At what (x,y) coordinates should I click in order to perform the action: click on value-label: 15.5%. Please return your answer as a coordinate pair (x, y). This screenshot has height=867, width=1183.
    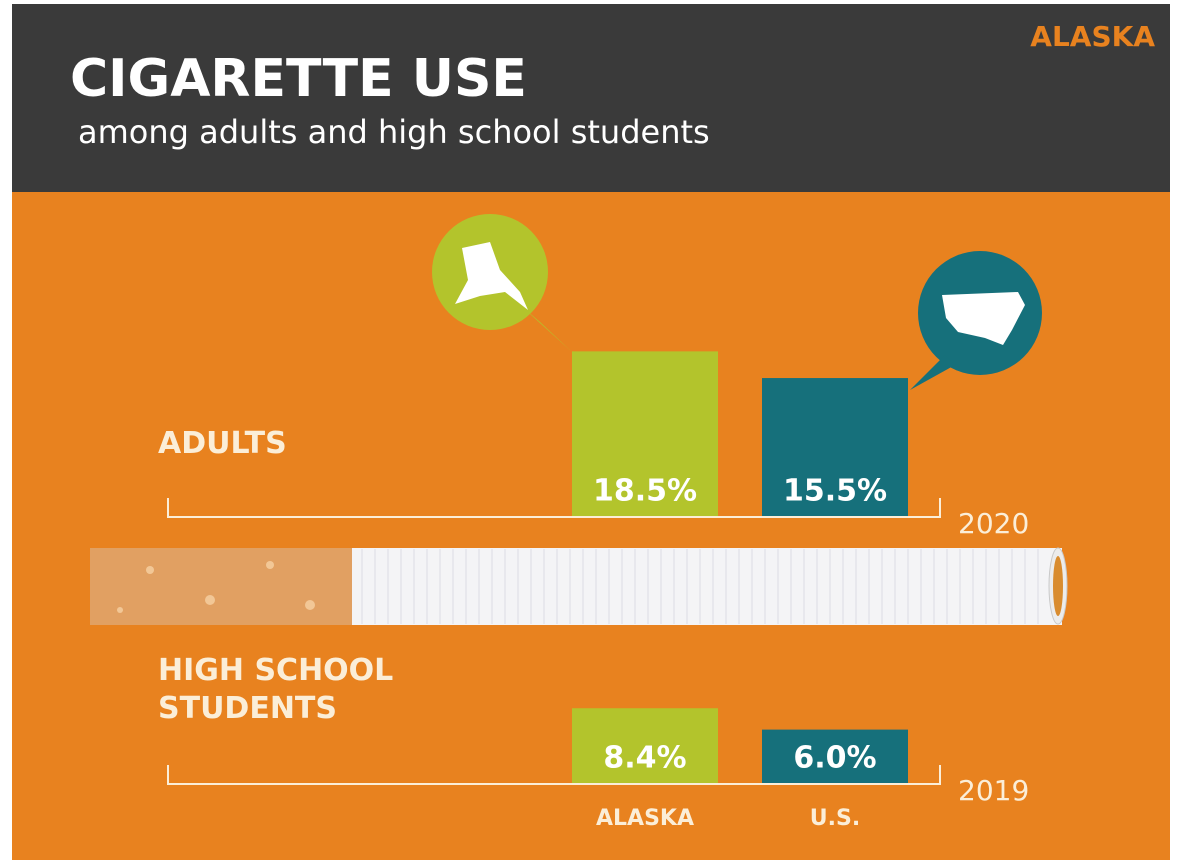
    Looking at the image, I should click on (835, 491).